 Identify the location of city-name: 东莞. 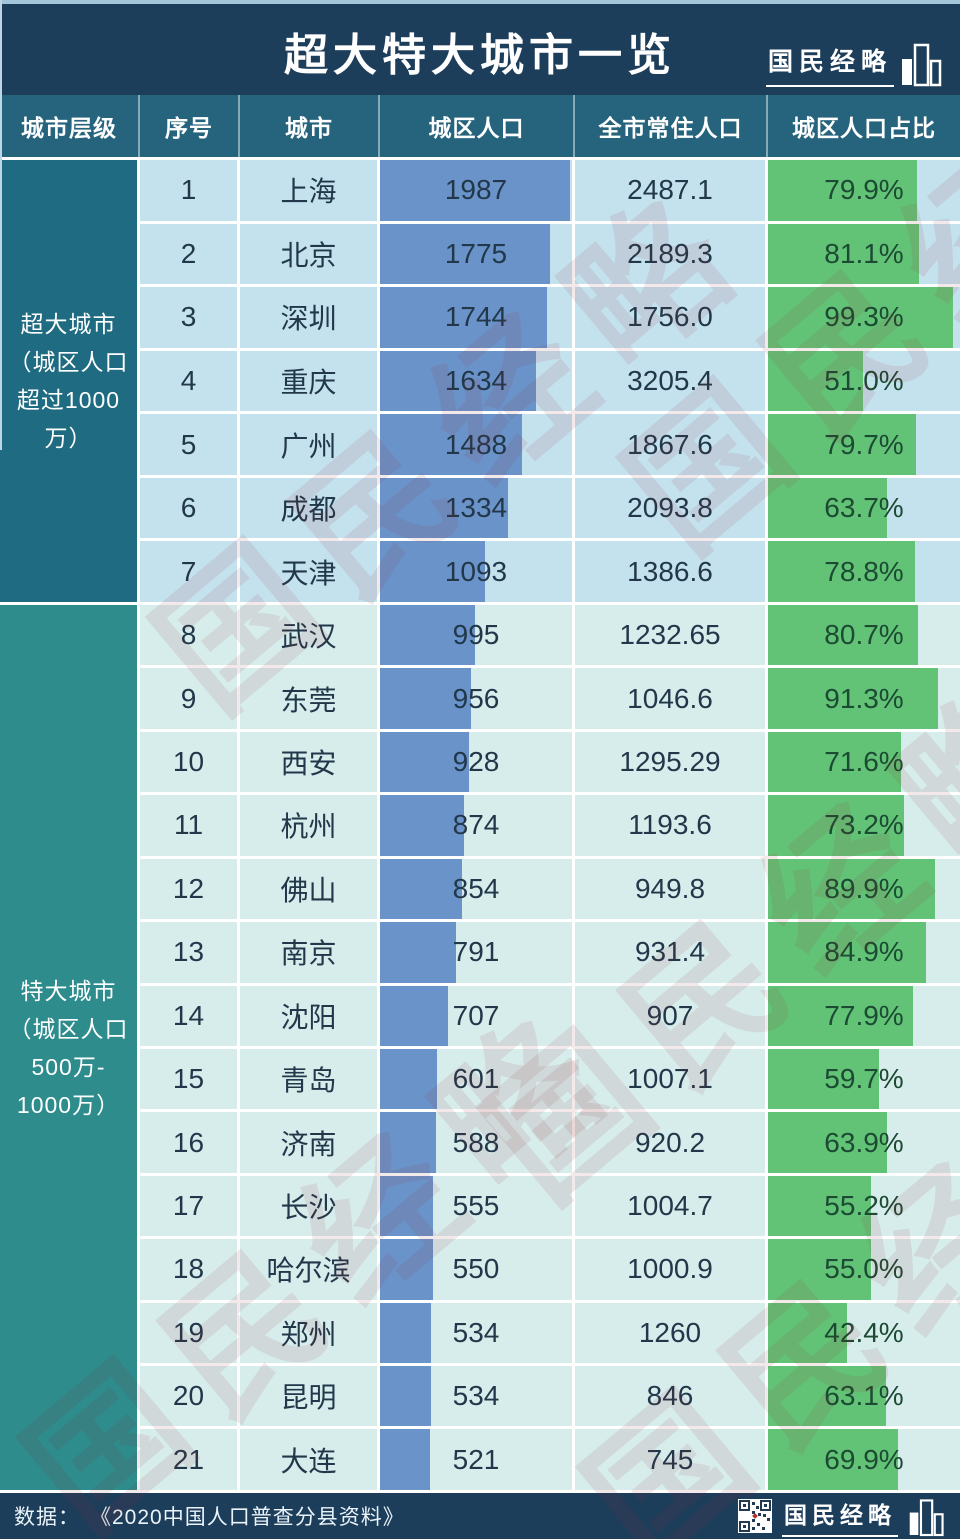
(310, 698).